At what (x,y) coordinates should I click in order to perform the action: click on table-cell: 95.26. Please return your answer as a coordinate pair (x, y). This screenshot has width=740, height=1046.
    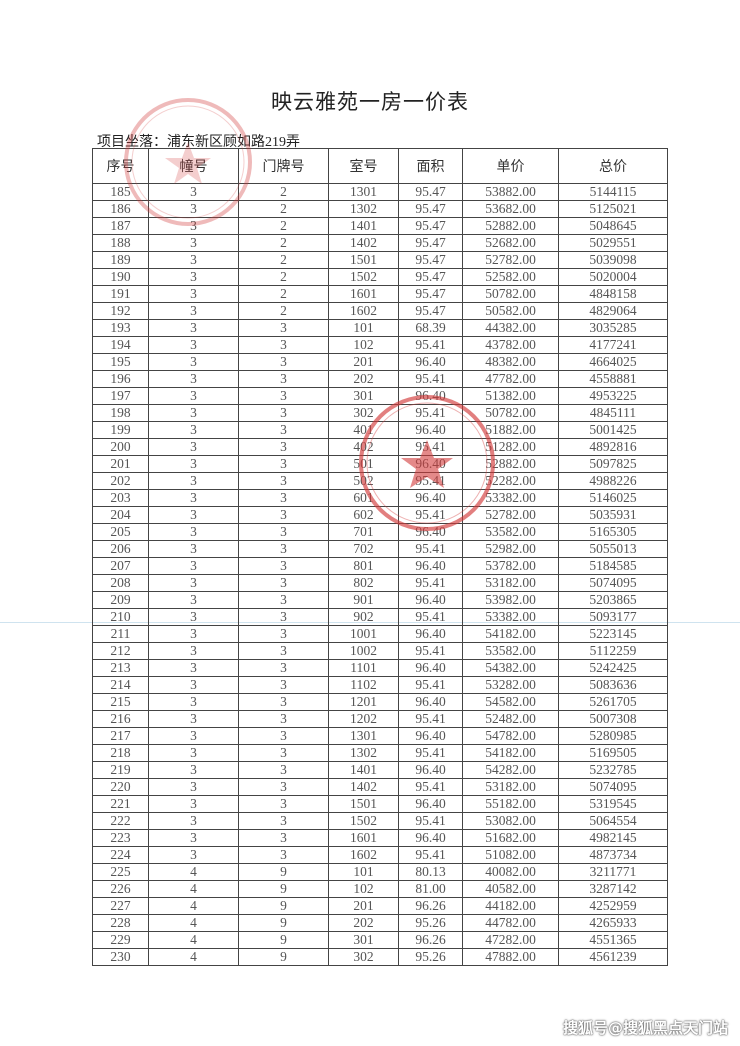
    Looking at the image, I should click on (430, 923).